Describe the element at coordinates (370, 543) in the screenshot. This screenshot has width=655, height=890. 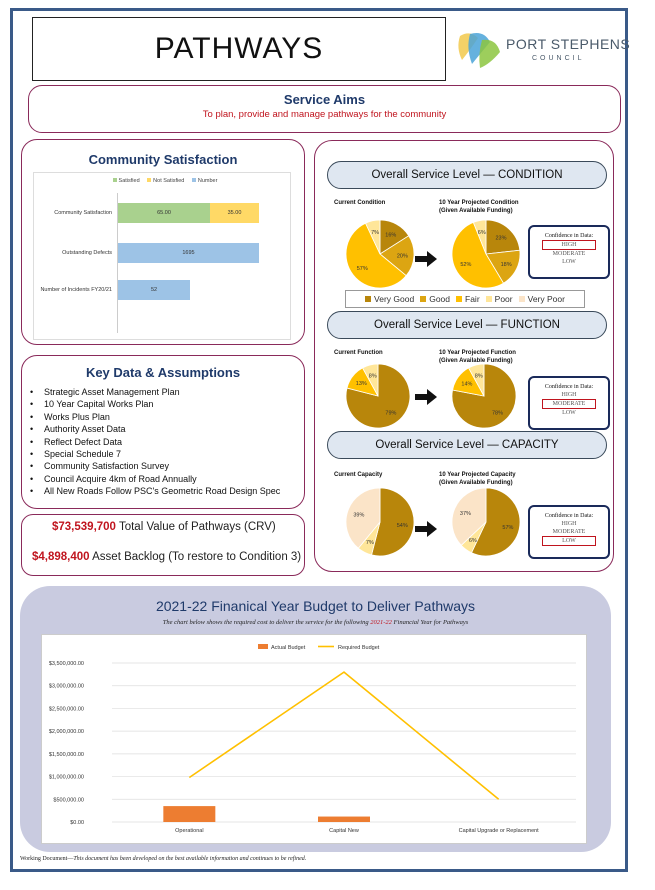
I see `pie-label: 7%` at that location.